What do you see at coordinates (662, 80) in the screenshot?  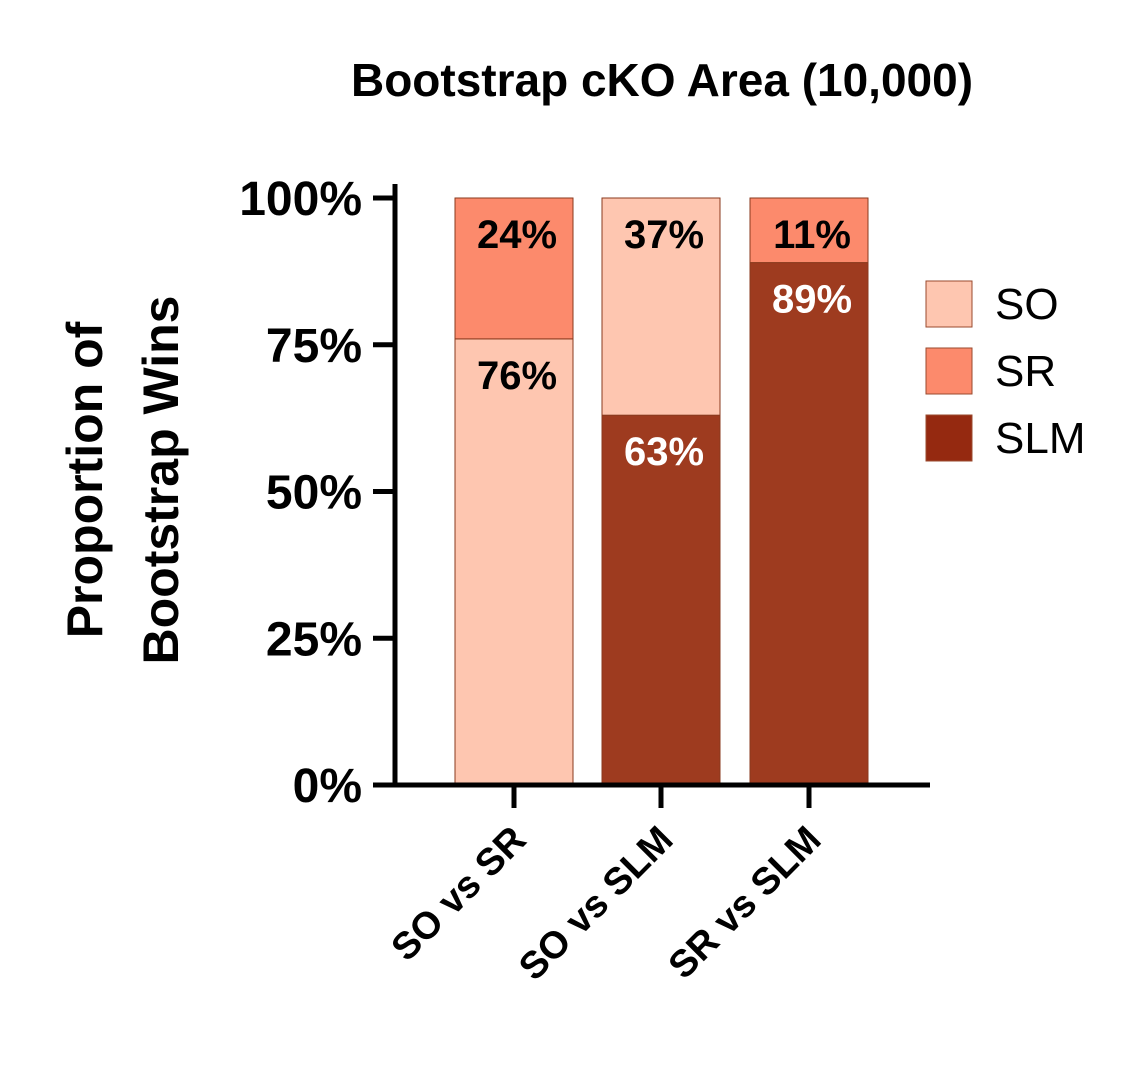 I see `chart-title: Bootstrap cKO Area (10,000)` at bounding box center [662, 80].